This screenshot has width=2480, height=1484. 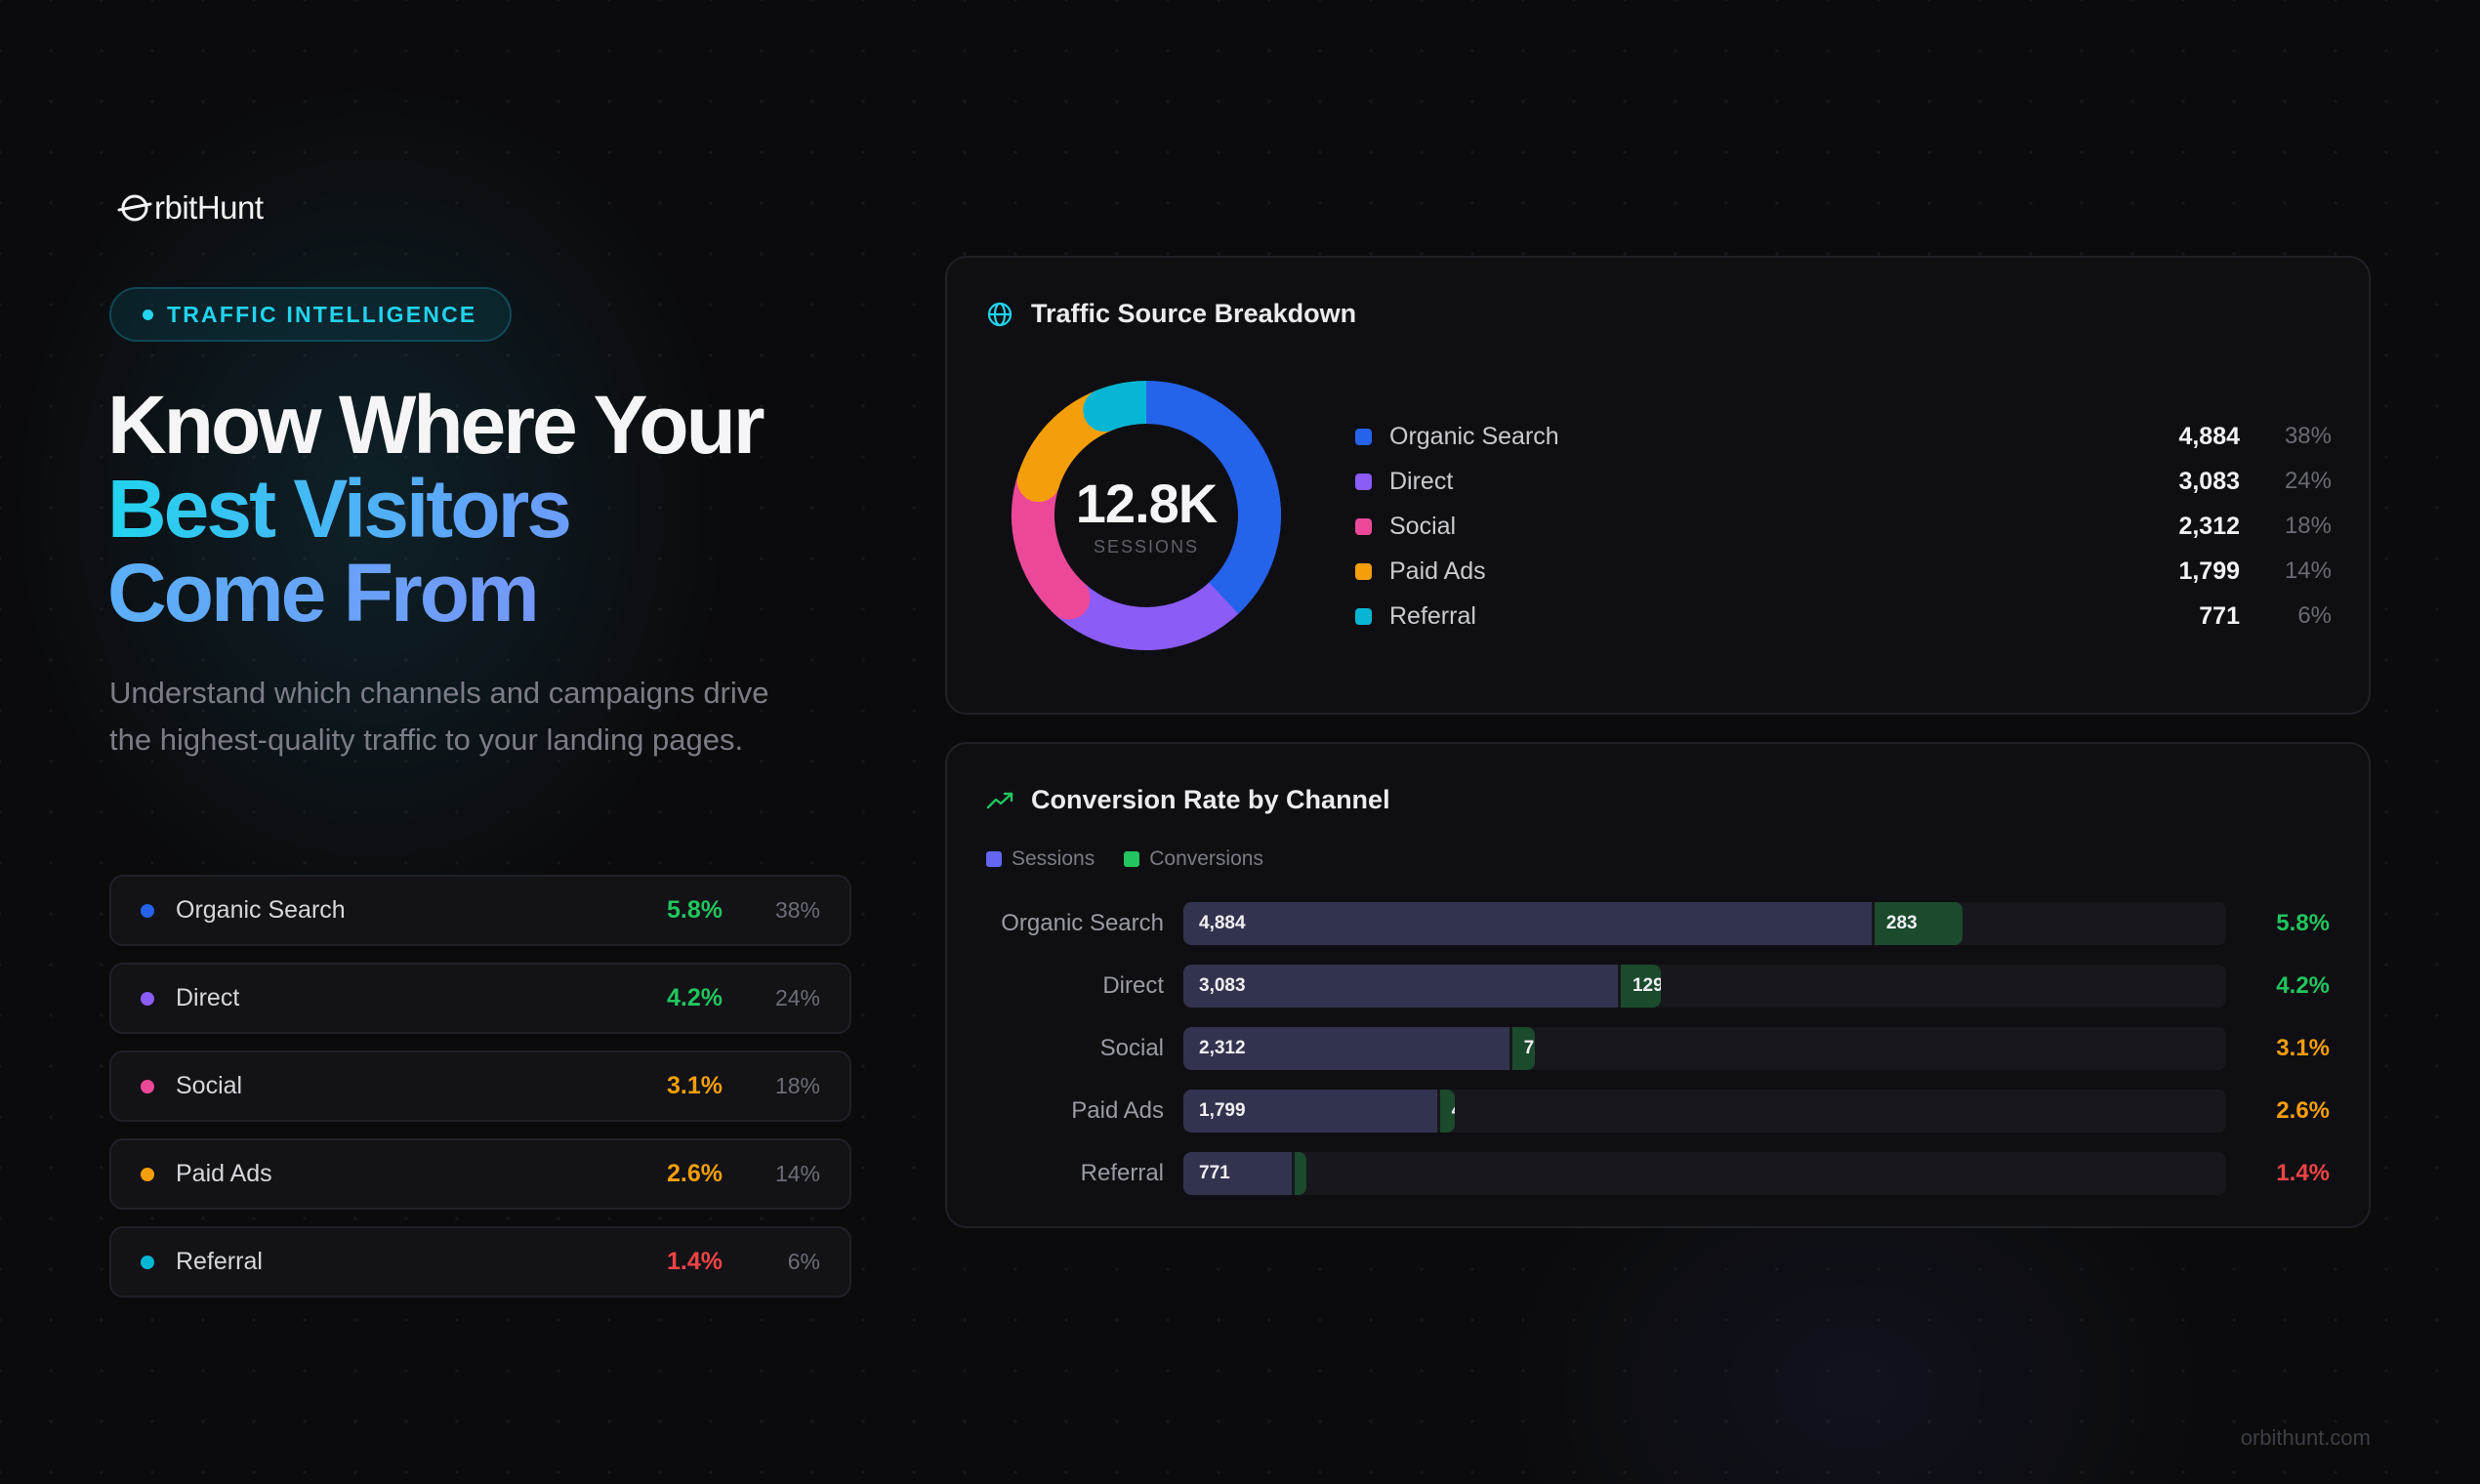 I want to click on legend-name: Social, so click(x=1423, y=526).